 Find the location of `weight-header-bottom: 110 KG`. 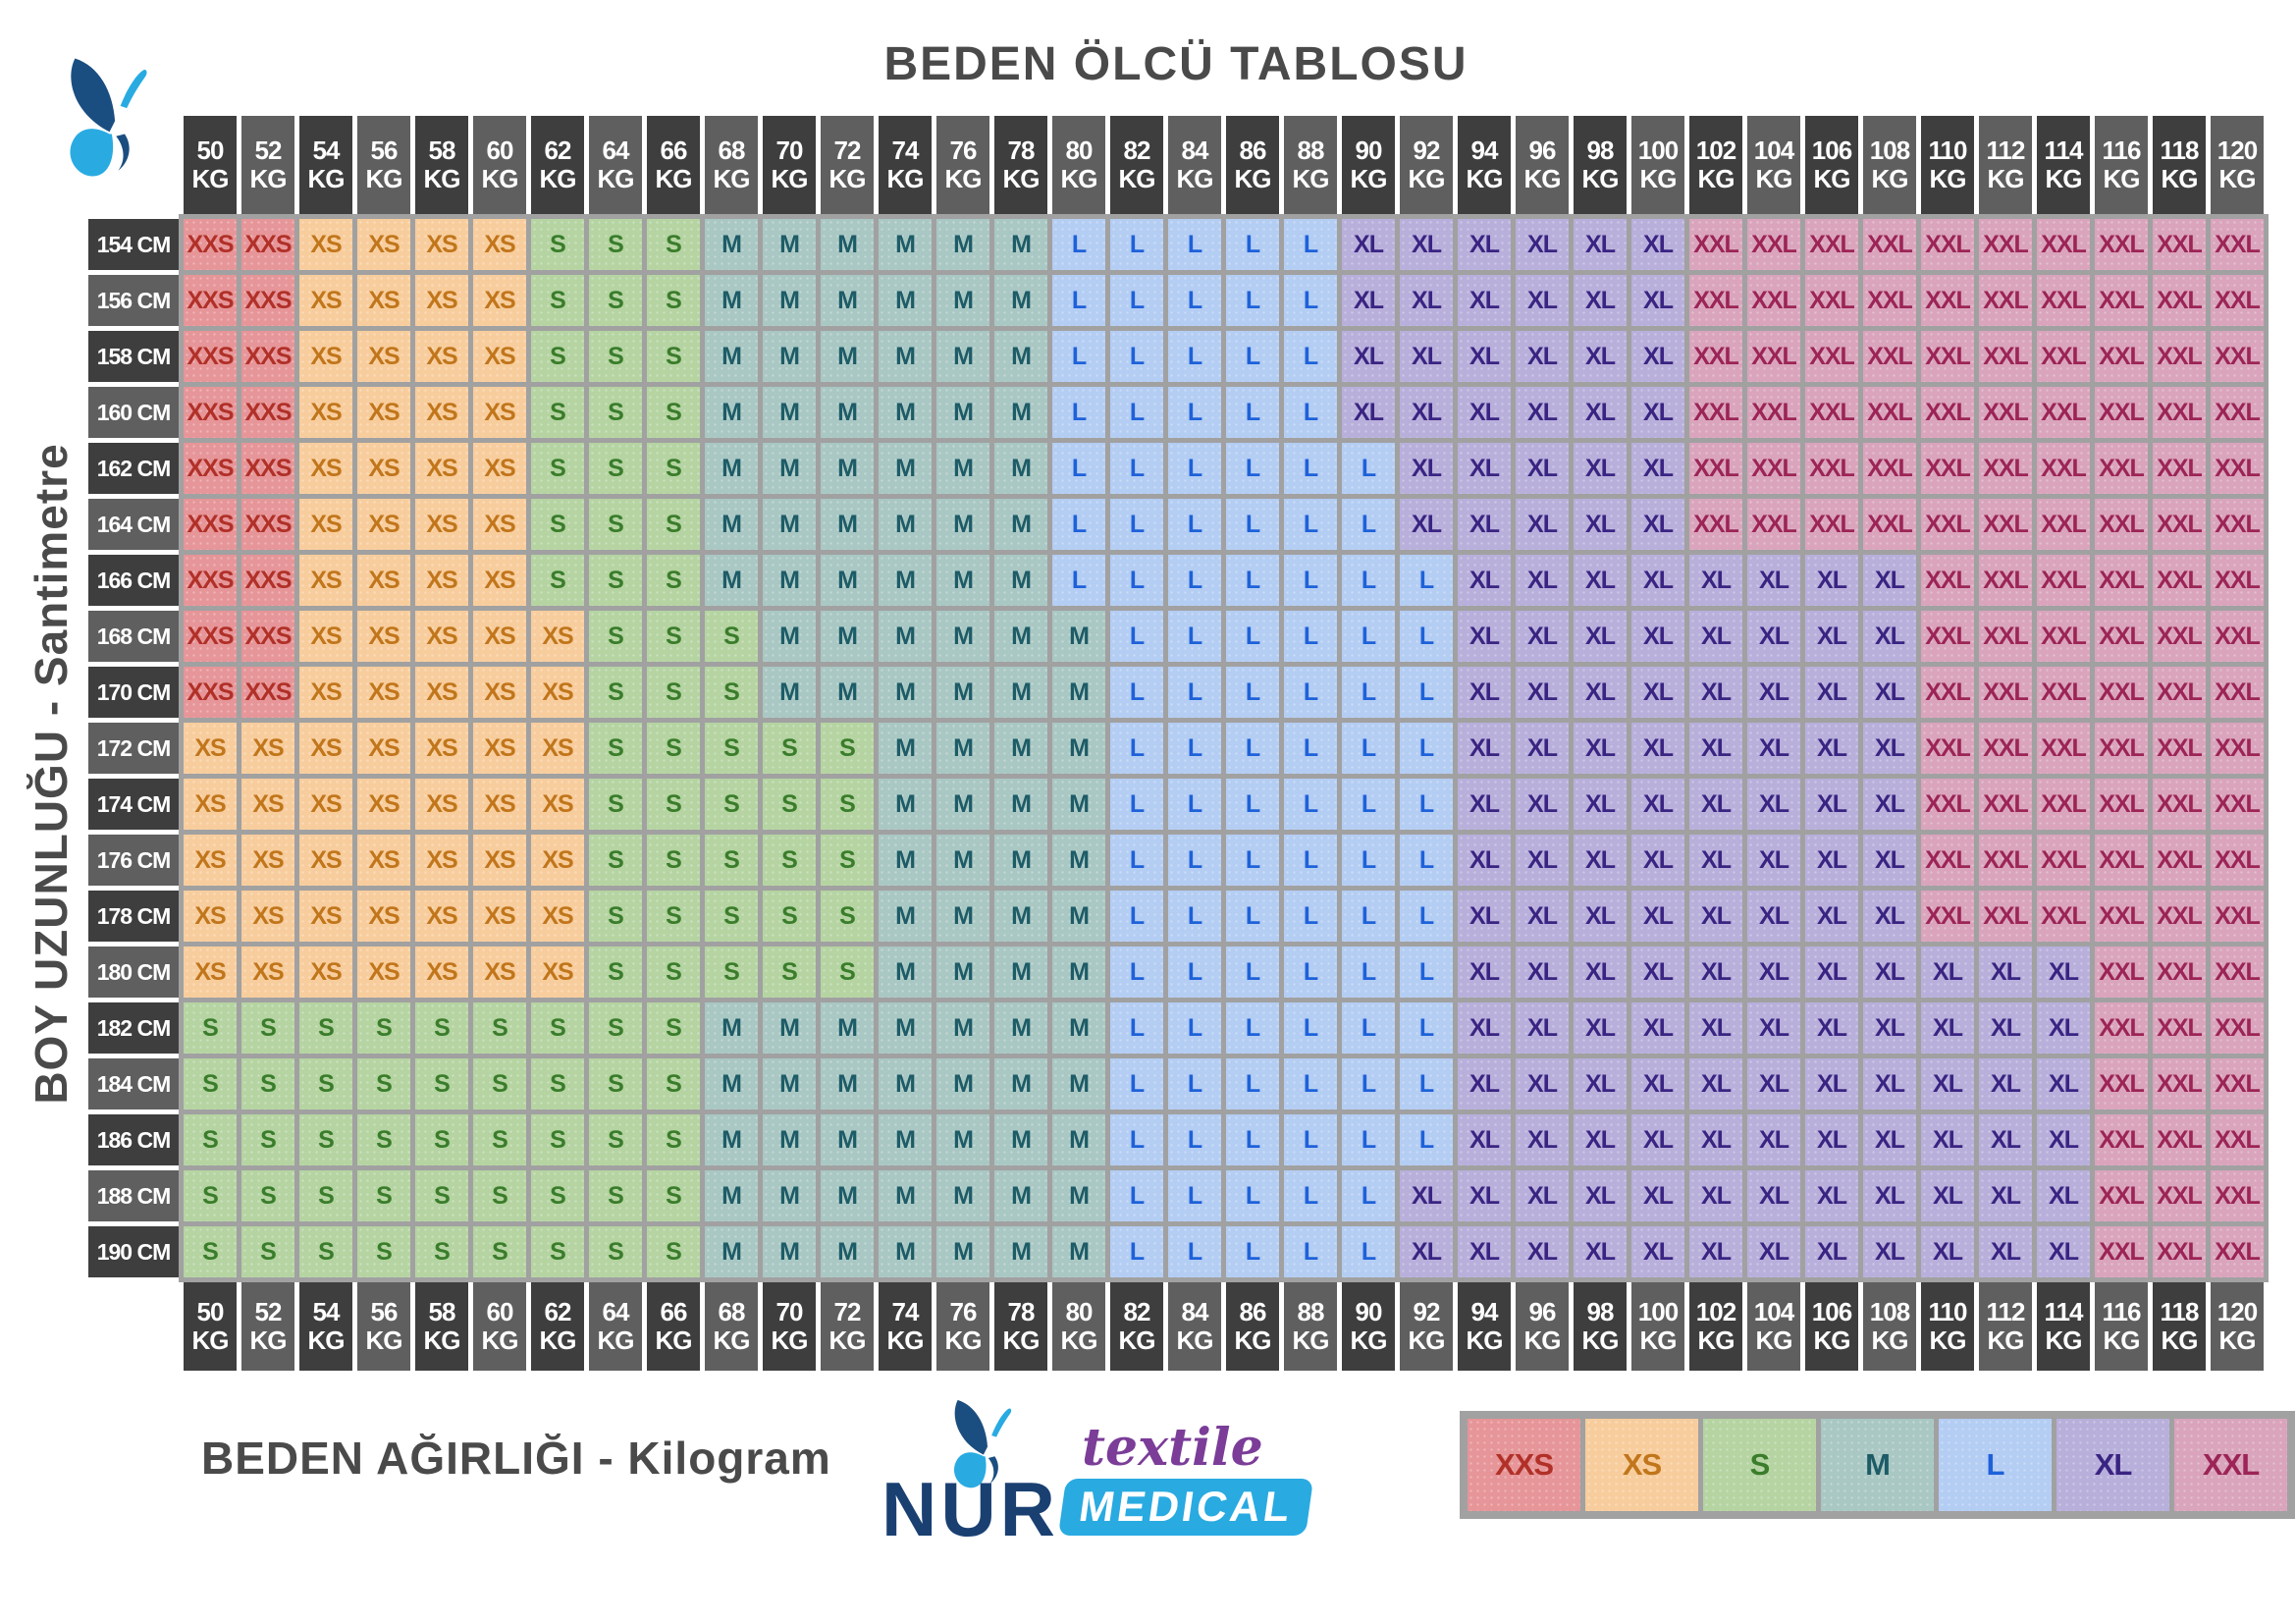

weight-header-bottom: 110 KG is located at coordinates (1947, 1326).